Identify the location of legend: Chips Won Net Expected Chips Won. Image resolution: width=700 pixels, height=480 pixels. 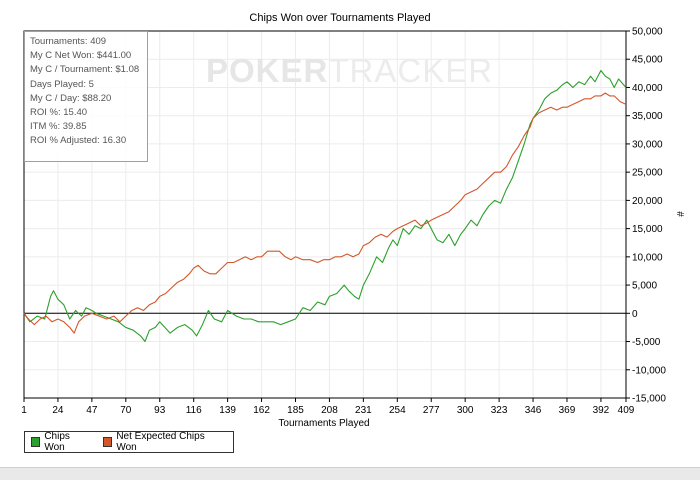
(129, 442).